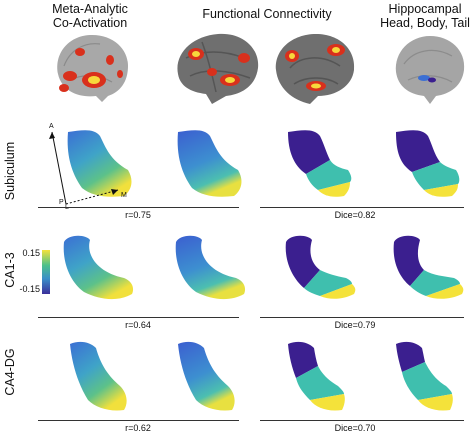 The width and height of the screenshot is (474, 434). Describe the element at coordinates (430, 70) in the screenshot. I see `brain-sagittal-hippocampal` at that location.